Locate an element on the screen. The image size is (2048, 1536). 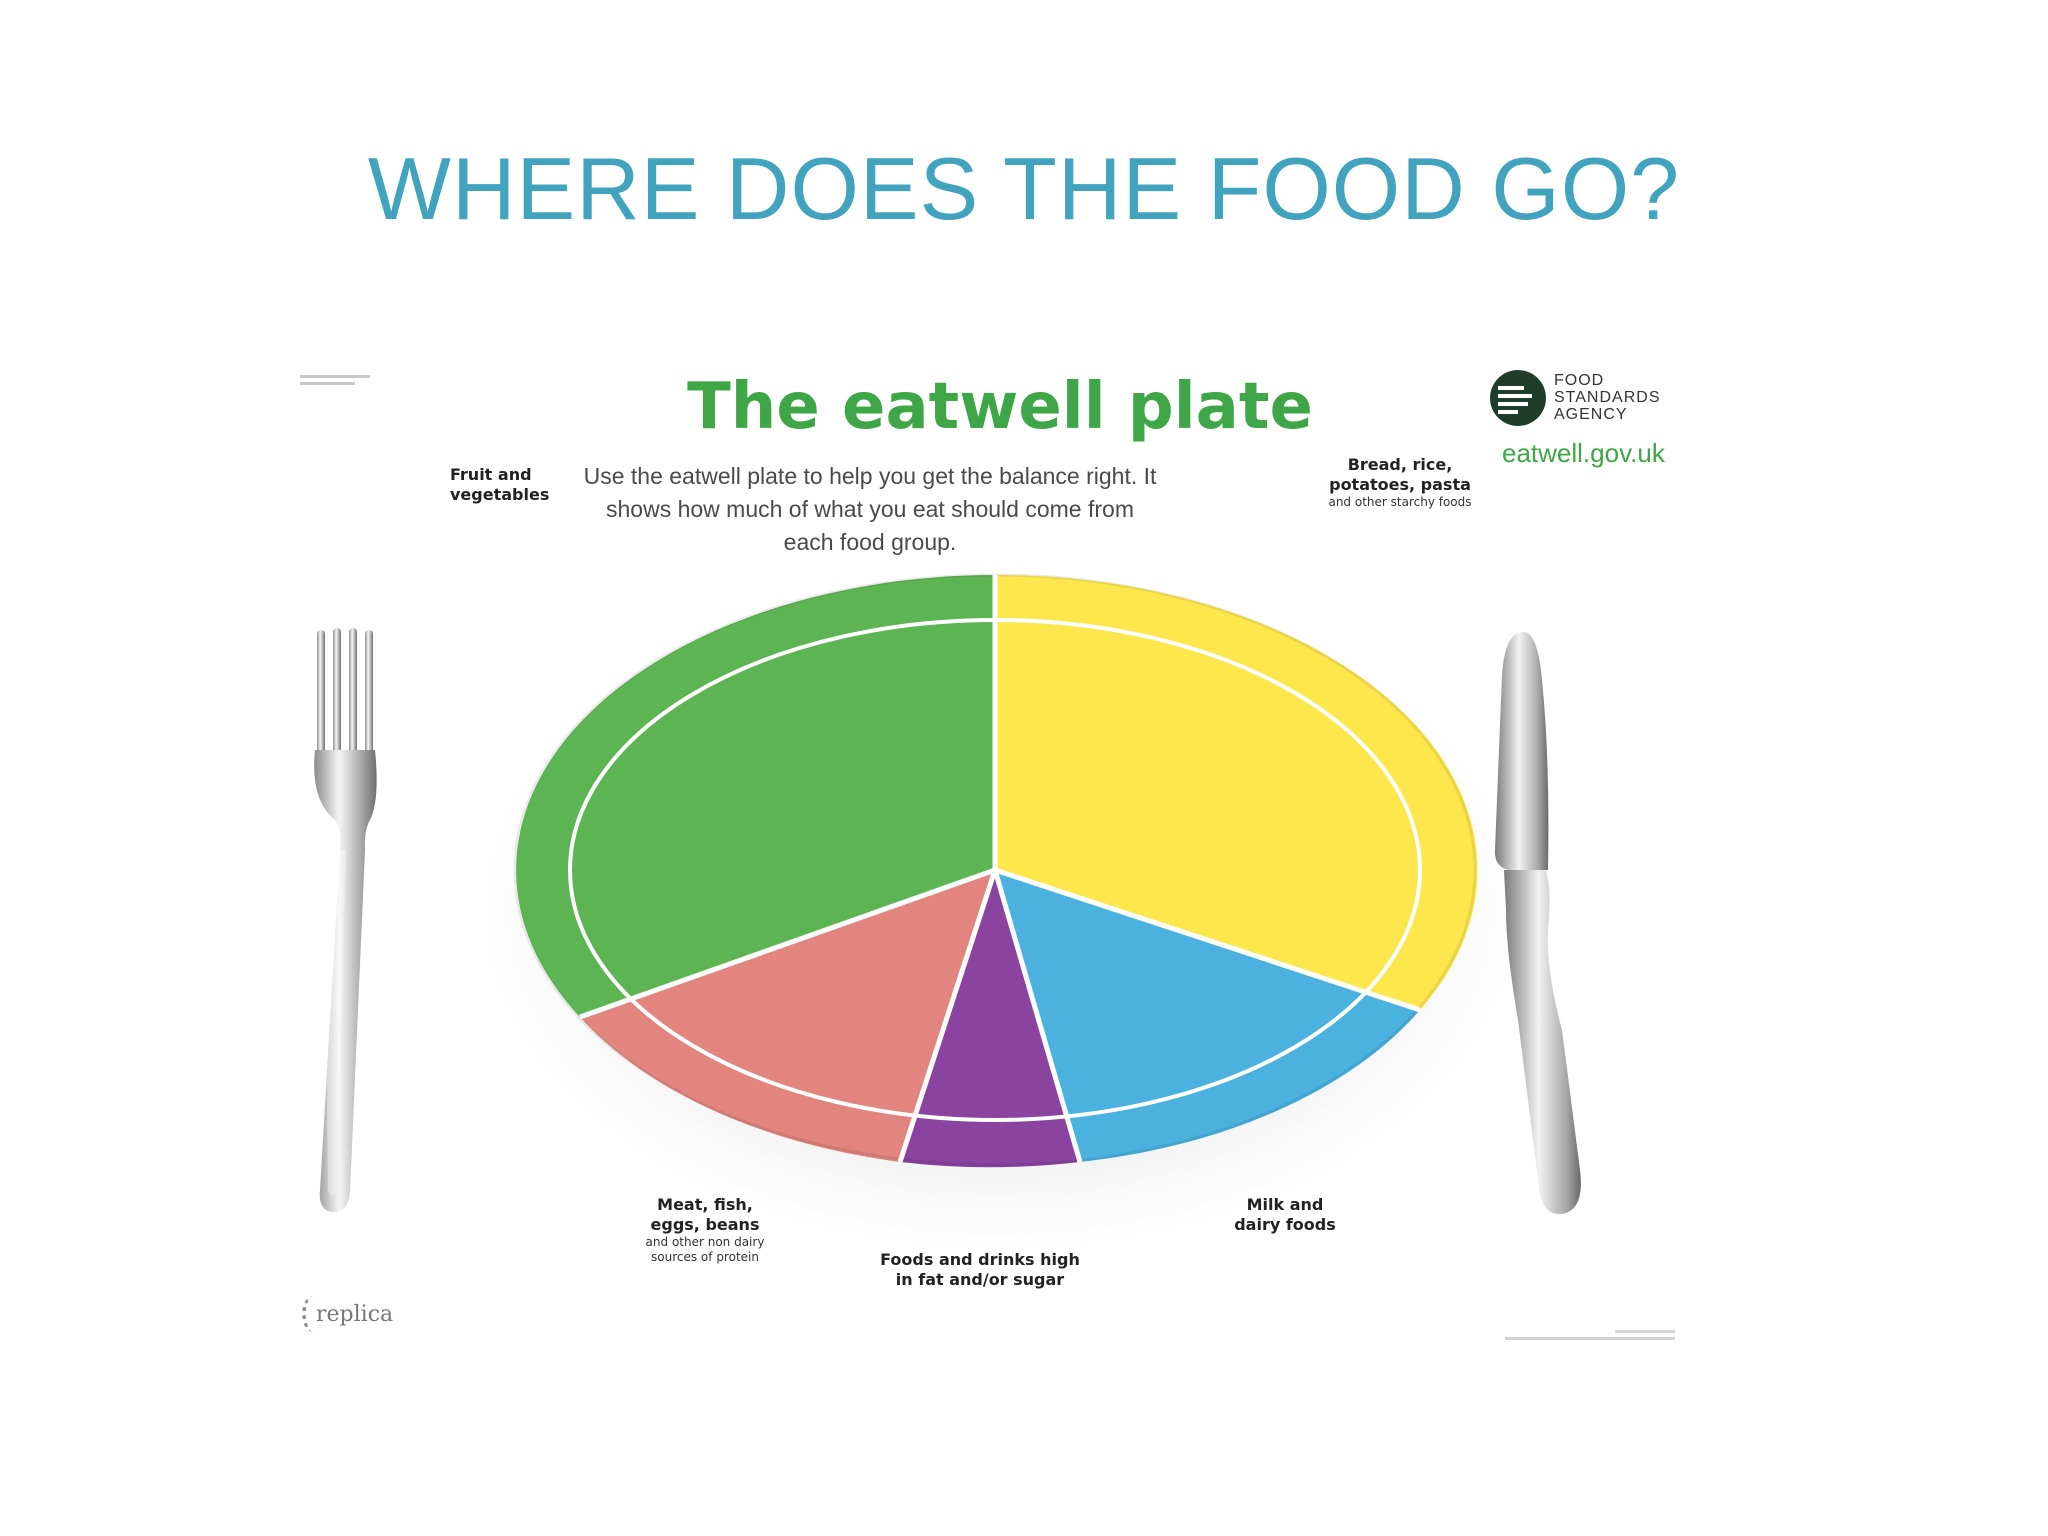
label-fruit-veg: Fruit and vegetables is located at coordinates (500, 484).